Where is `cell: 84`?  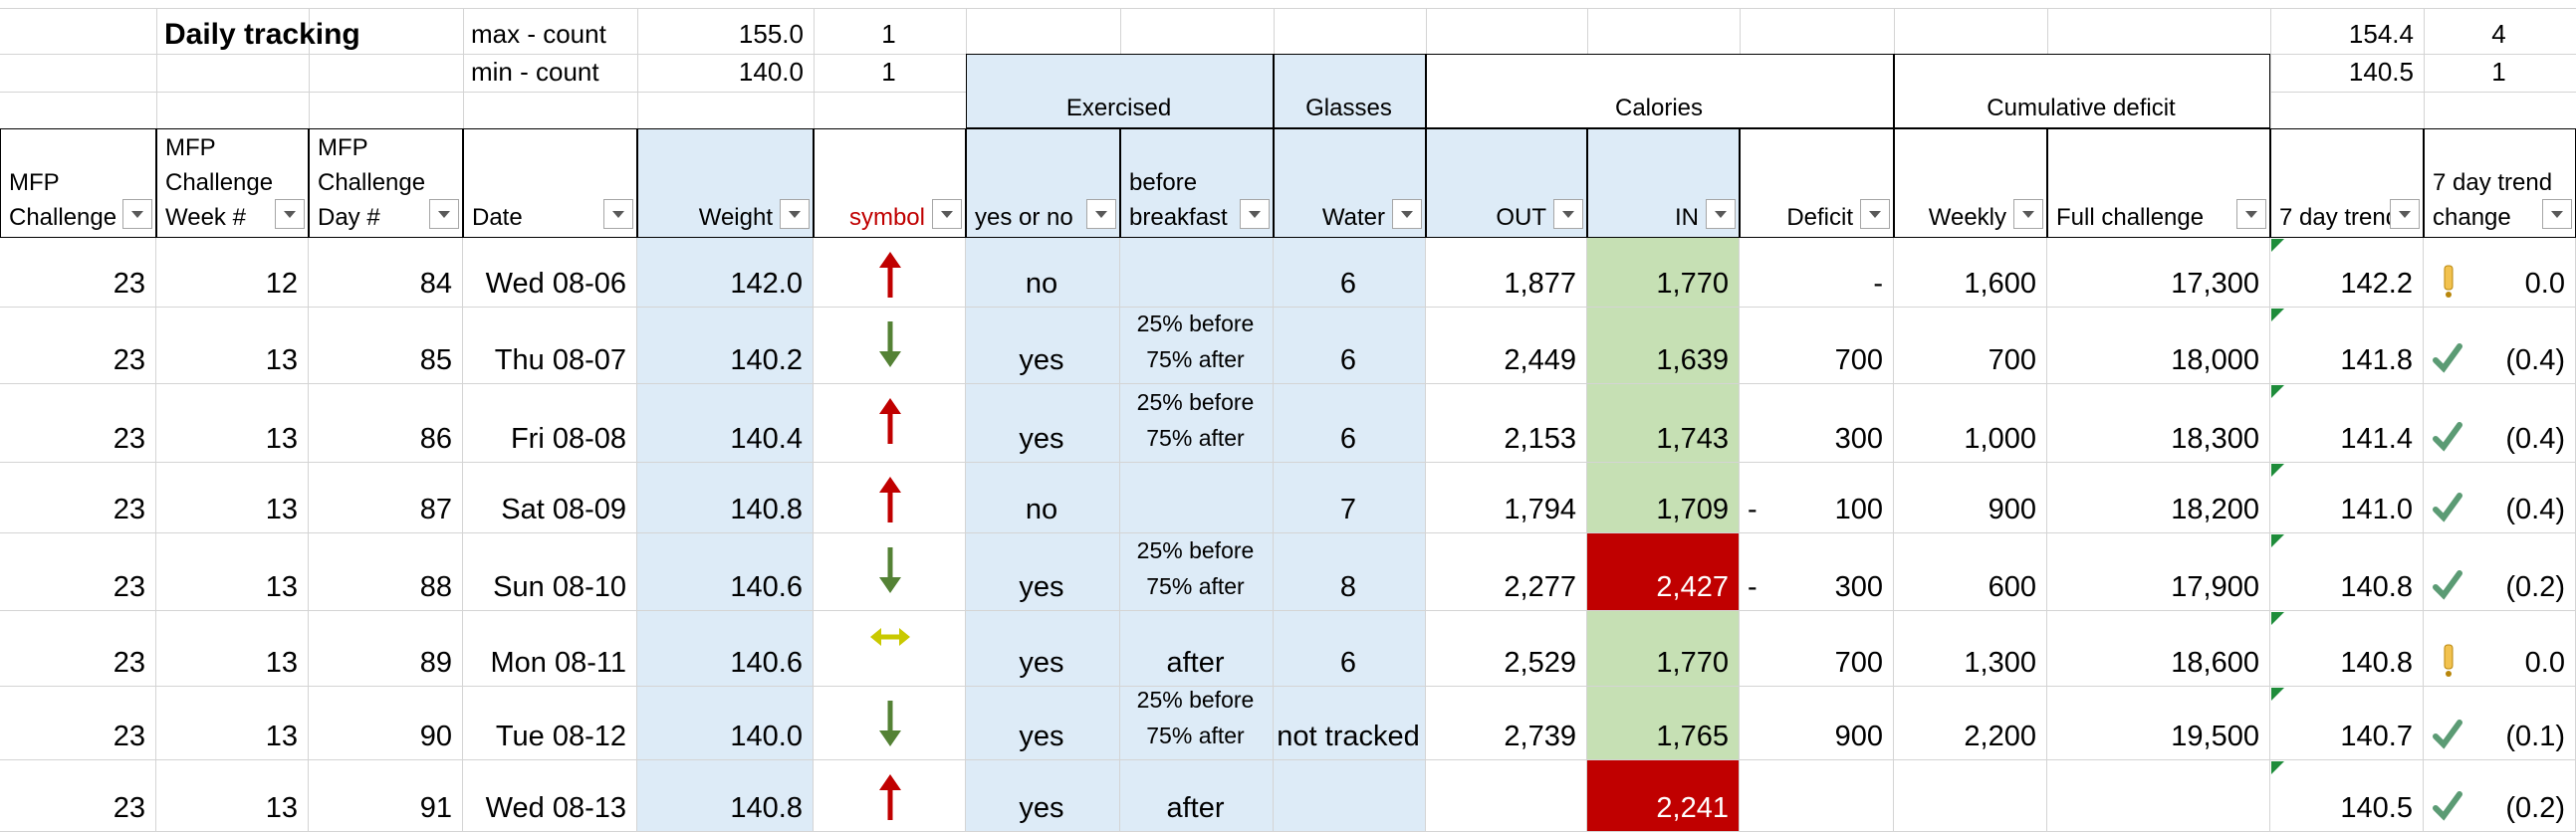 cell: 84 is located at coordinates (386, 273).